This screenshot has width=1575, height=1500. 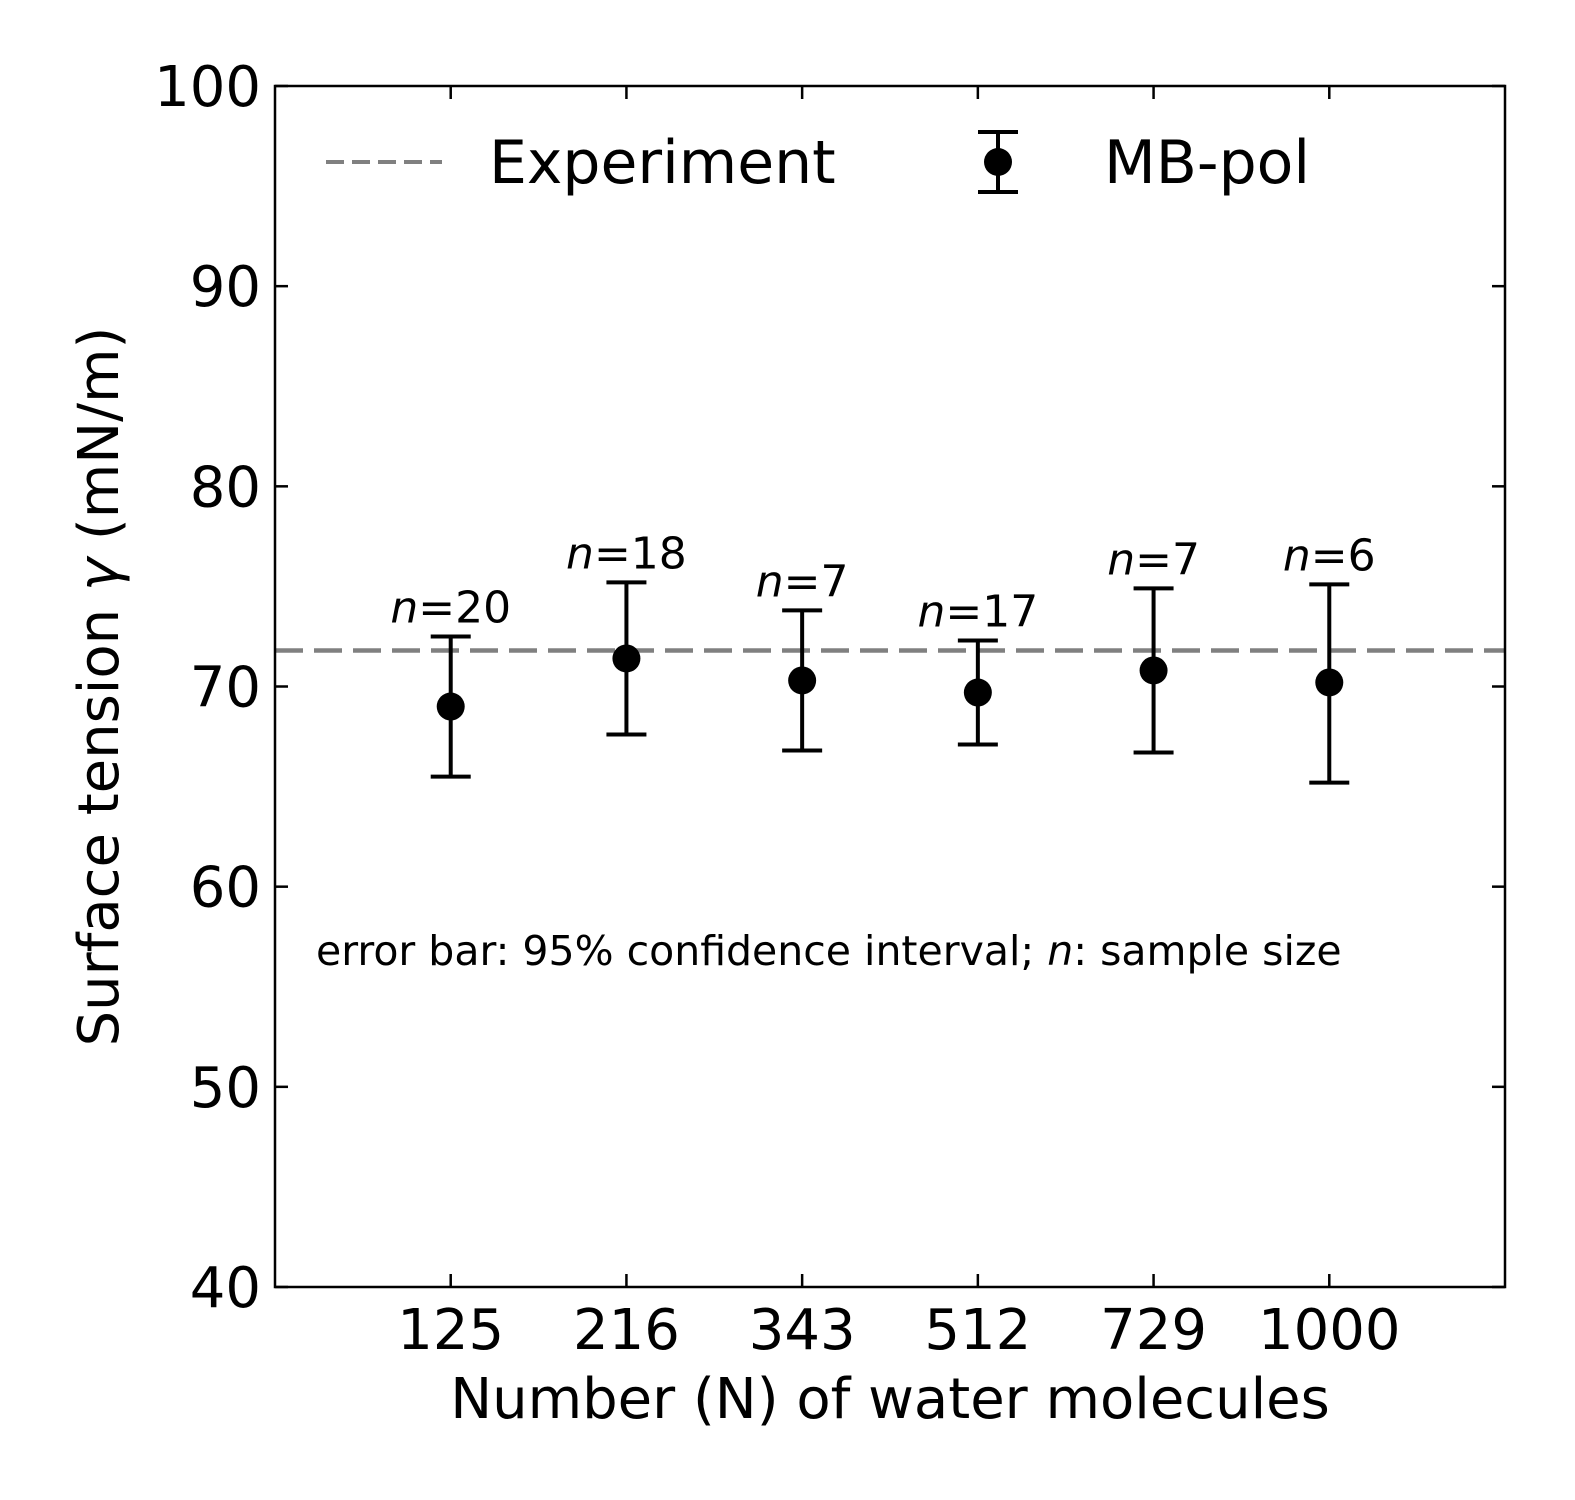 I want to click on y-tick-label: 80, so click(x=225, y=487).